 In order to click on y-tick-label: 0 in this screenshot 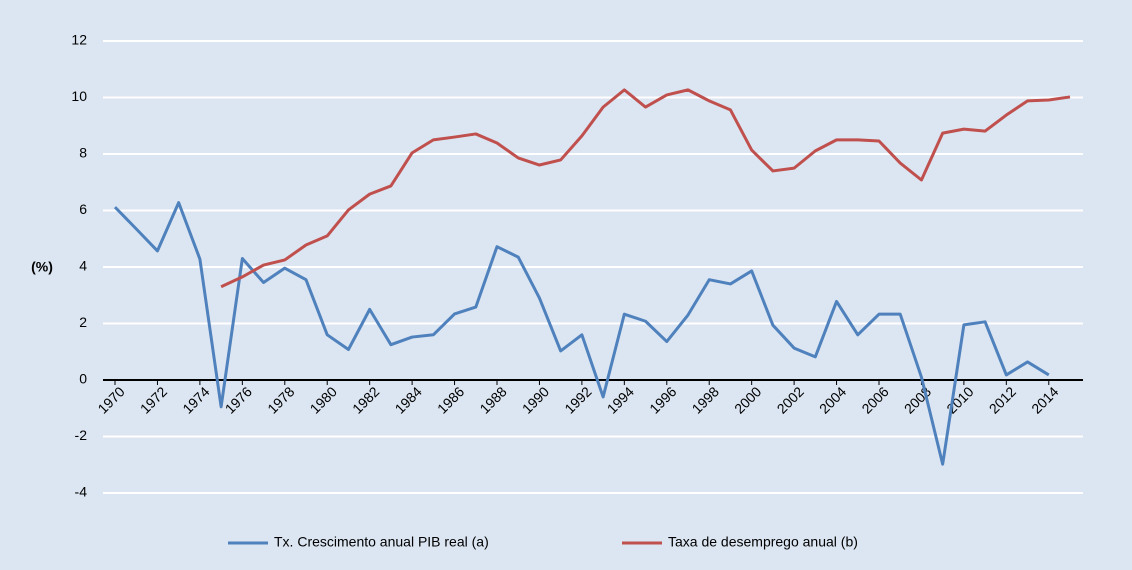, I will do `click(83, 379)`.